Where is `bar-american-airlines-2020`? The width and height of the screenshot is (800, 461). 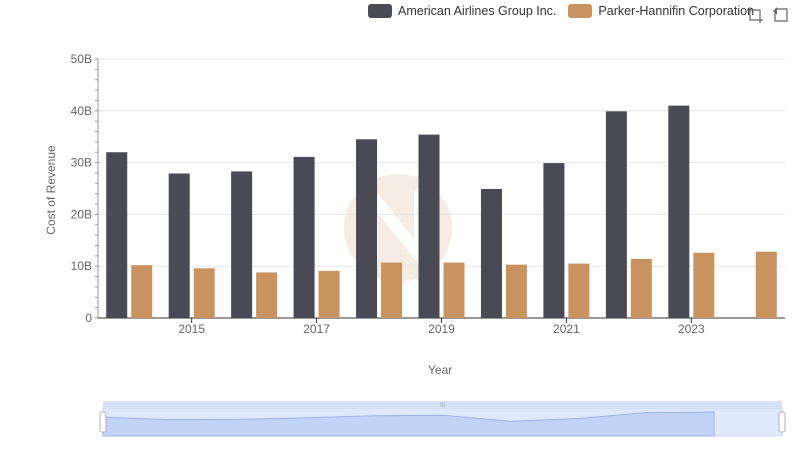
bar-american-airlines-2020 is located at coordinates (491, 253).